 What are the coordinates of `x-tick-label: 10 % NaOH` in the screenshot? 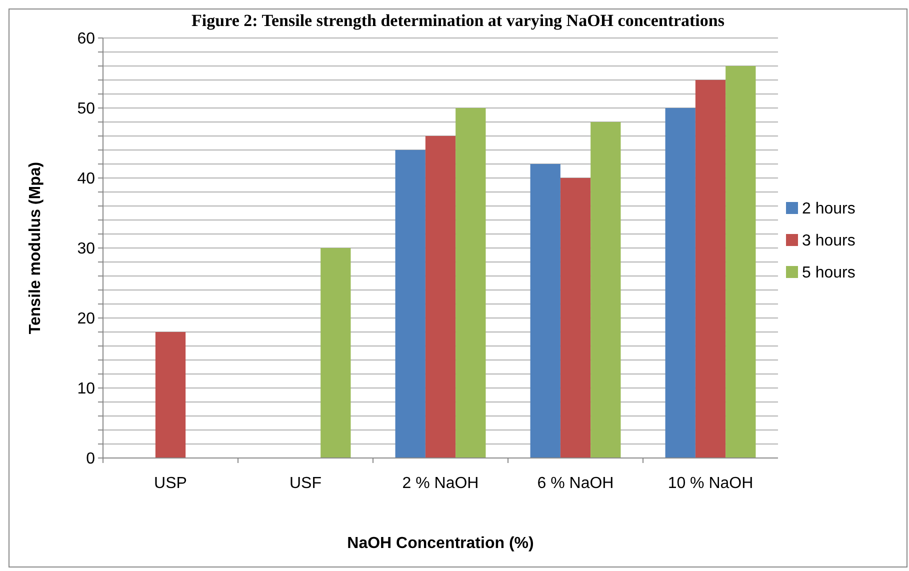 It's located at (711, 483).